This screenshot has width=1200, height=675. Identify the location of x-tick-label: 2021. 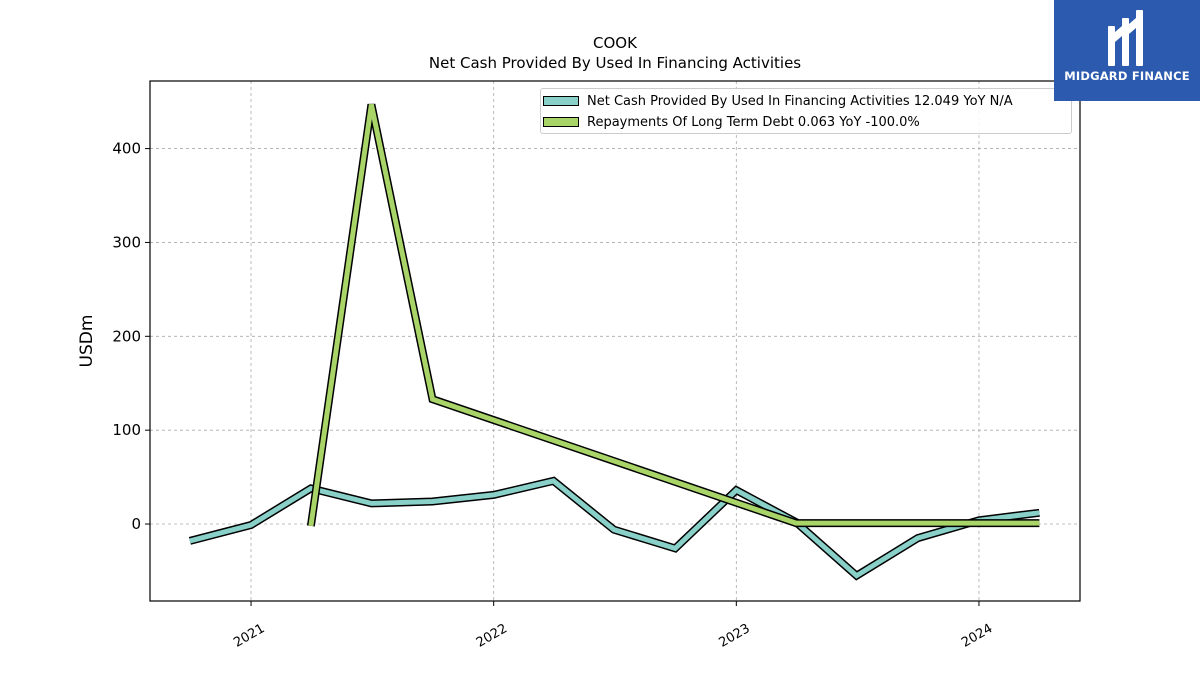
(249, 636).